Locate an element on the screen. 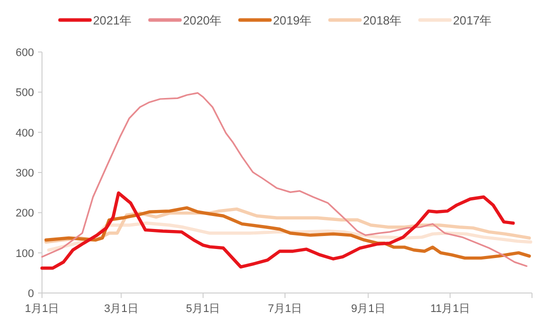  x-tick-label: 3月1日 is located at coordinates (121, 309).